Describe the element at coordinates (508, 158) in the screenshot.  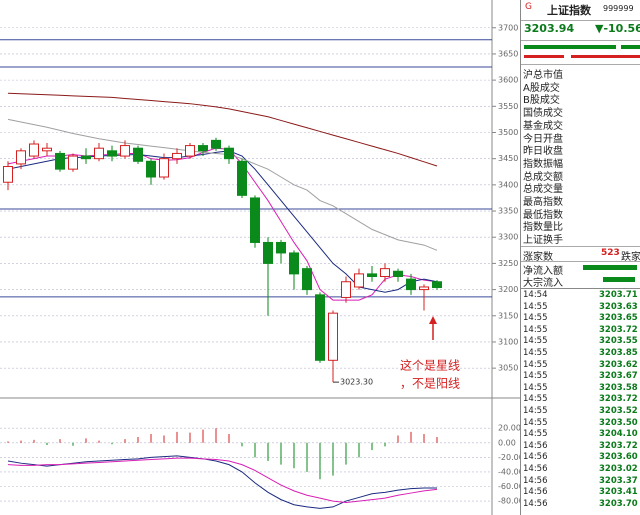
I see `y-tick-label: 3450` at that location.